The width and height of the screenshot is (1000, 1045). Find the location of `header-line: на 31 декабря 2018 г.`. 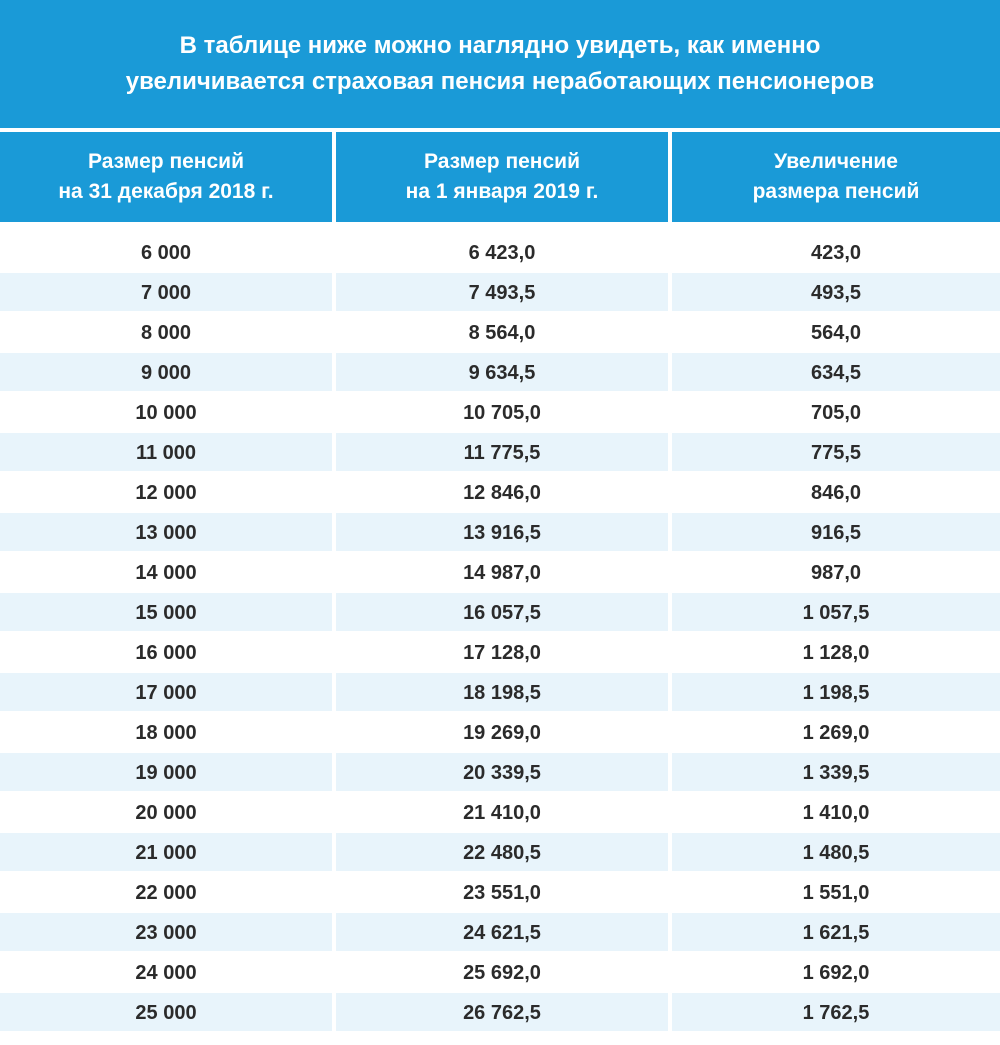

header-line: на 31 декабря 2018 г. is located at coordinates (166, 191).